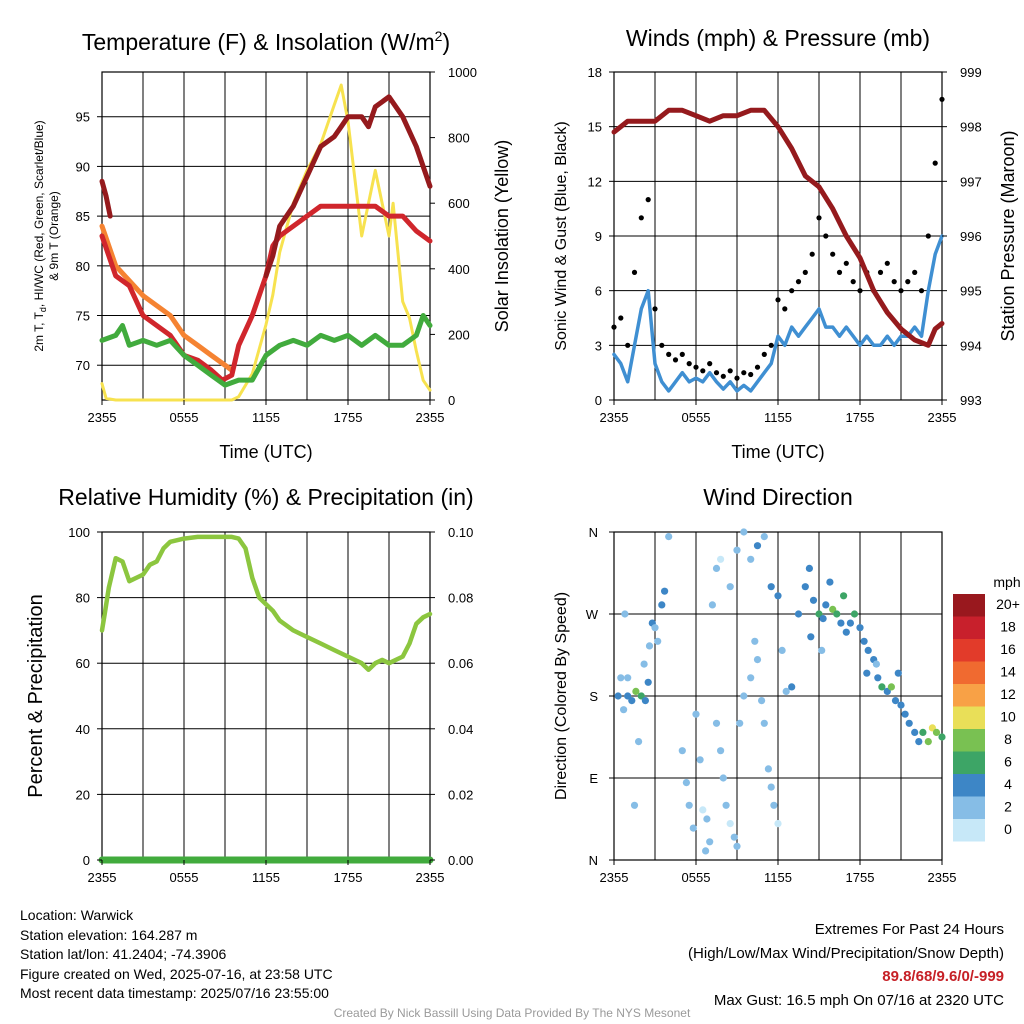 The image size is (1024, 1024). I want to click on y-tick-label: 60, so click(83, 663).